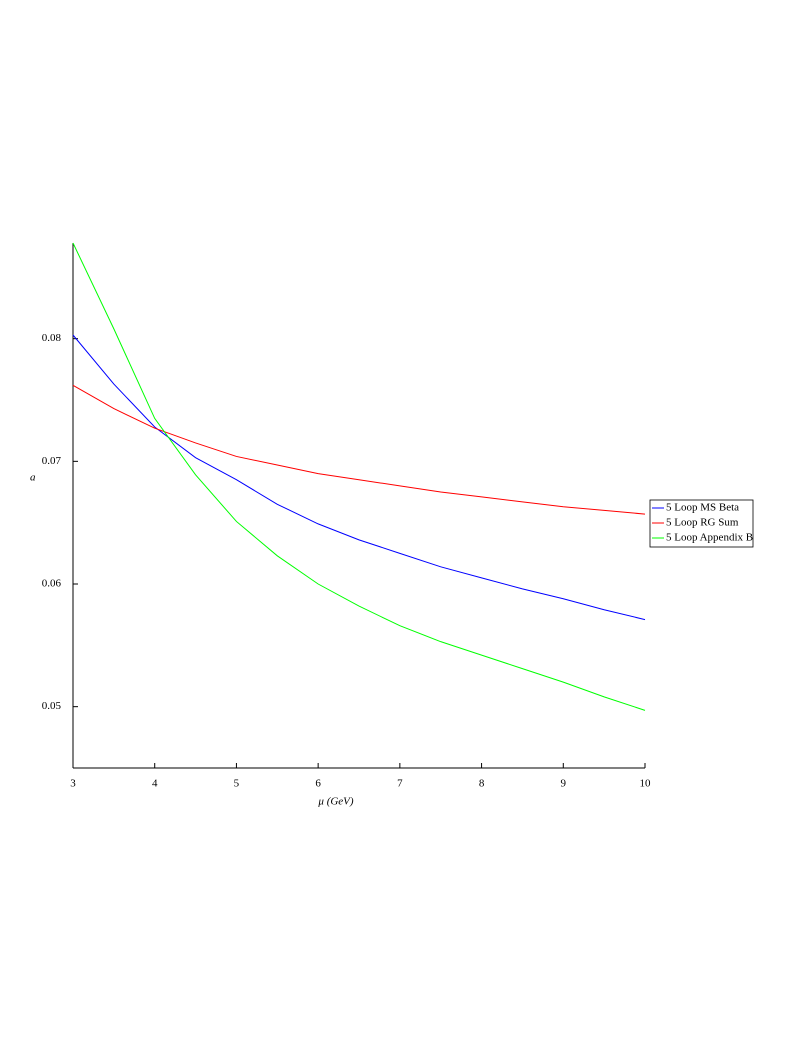 This screenshot has height=1045, width=808. What do you see at coordinates (335, 802) in the screenshot?
I see `x-axis-label: μ (GeV)` at bounding box center [335, 802].